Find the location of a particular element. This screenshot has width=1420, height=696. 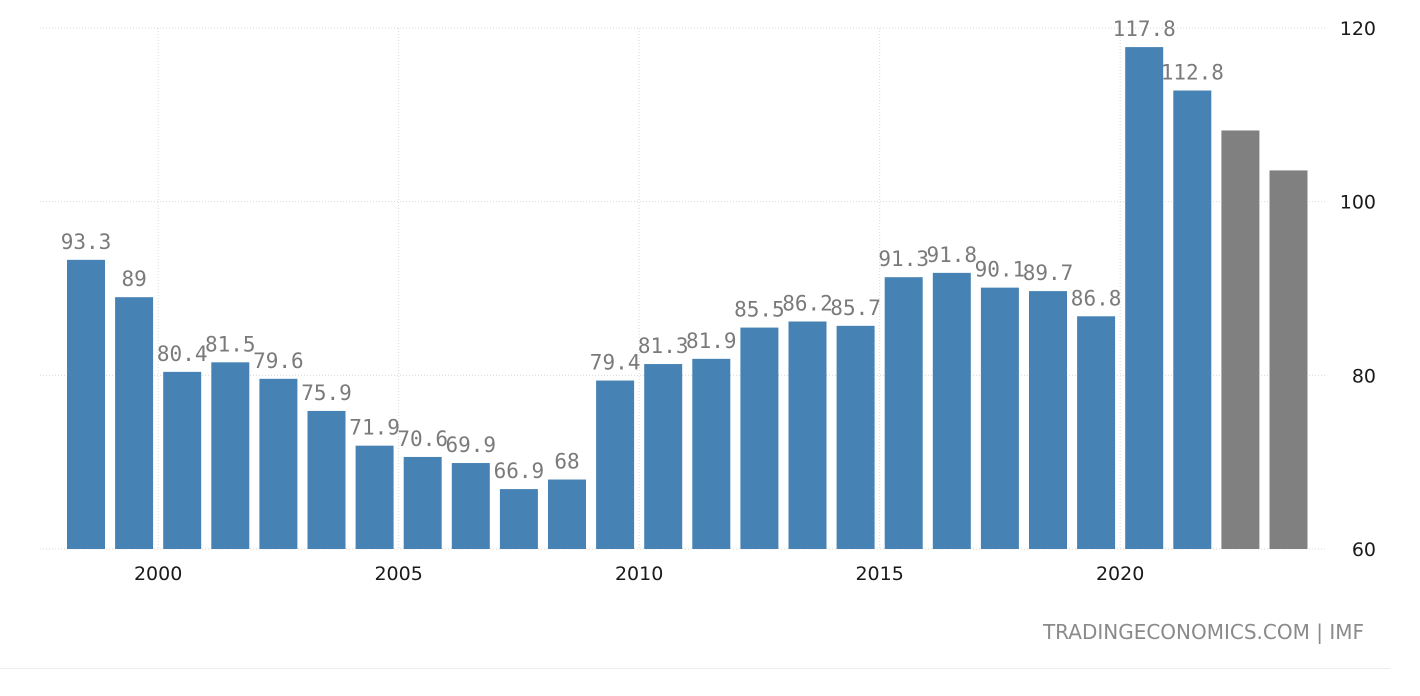

y-tick-label: 80 is located at coordinates (1364, 376).